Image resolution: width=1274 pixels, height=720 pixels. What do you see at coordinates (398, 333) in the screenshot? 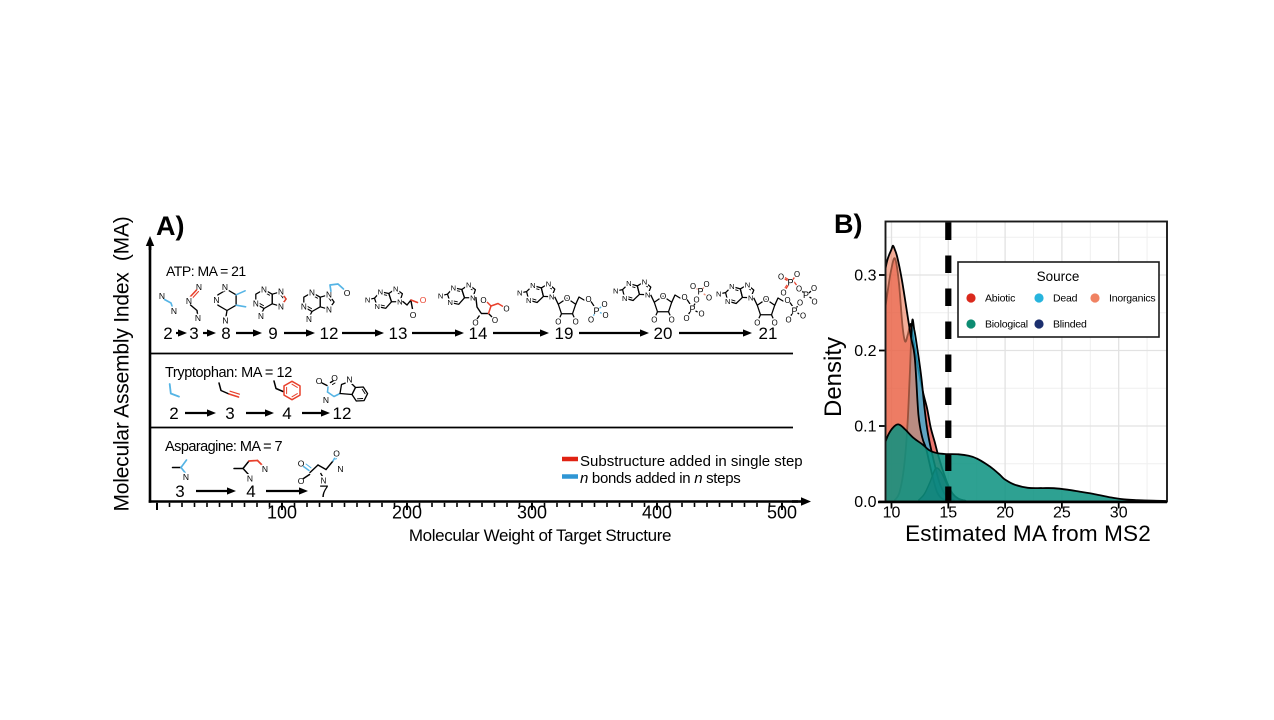
I see `svg-text: 13` at bounding box center [398, 333].